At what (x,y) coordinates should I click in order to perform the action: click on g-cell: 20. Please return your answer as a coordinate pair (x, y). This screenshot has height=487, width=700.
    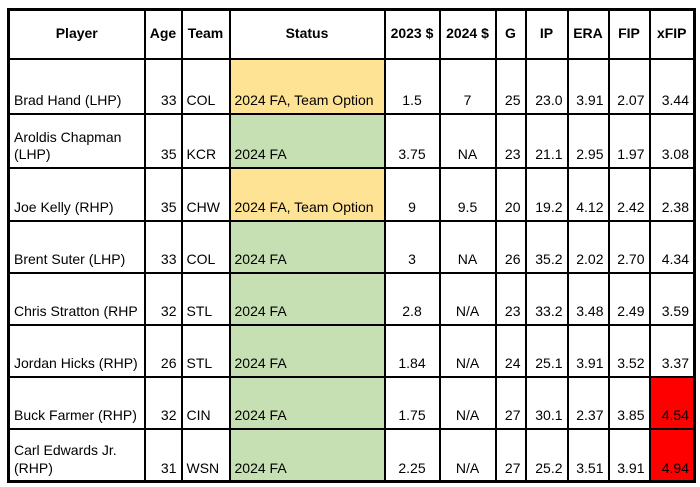
    Looking at the image, I should click on (510, 194).